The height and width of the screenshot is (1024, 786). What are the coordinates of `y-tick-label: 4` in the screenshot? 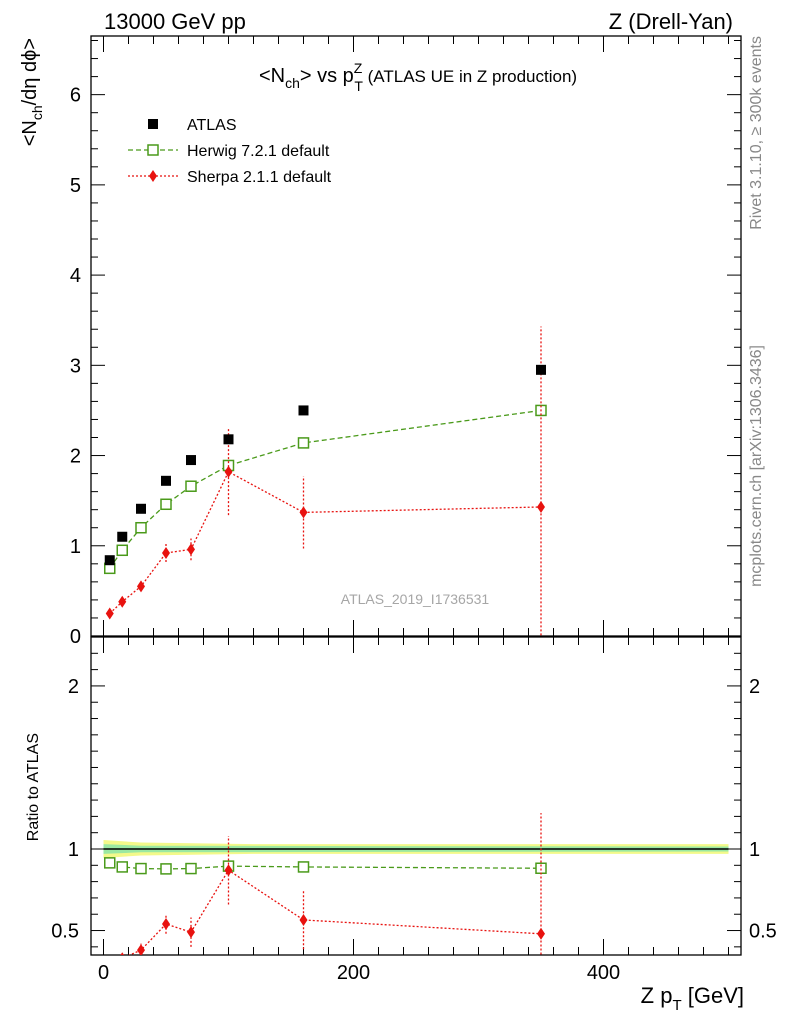 It's located at (75, 276).